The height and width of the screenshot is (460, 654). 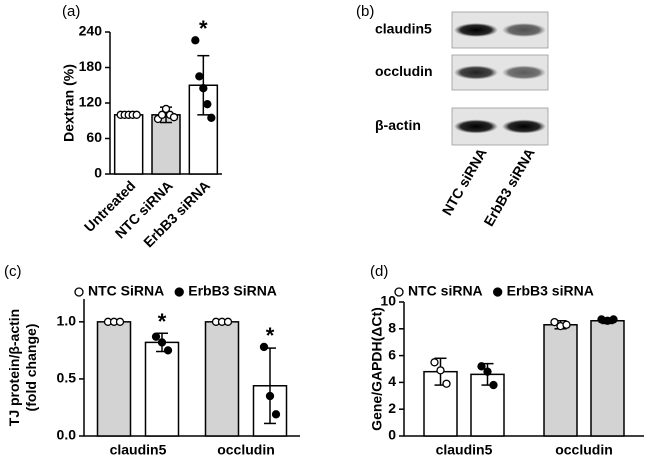 What do you see at coordinates (91, 102) in the screenshot?
I see `y-tick-label: 120` at bounding box center [91, 102].